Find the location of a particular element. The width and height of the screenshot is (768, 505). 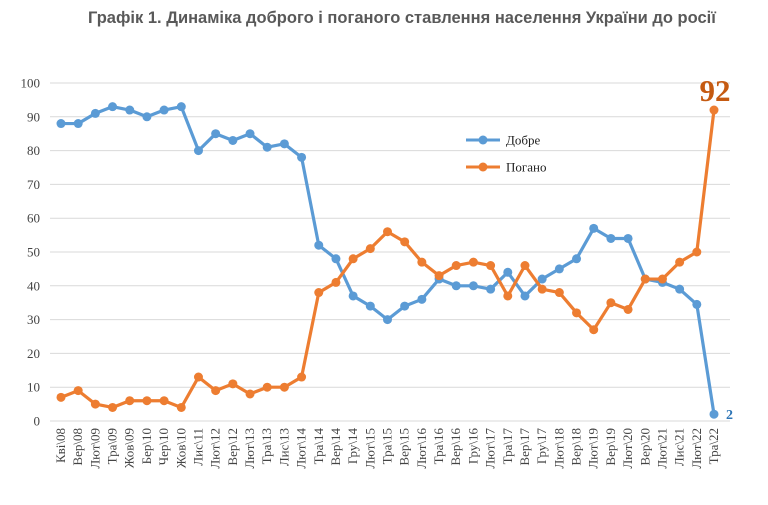

x-tick-label: Лют\15 is located at coordinates (369, 448).